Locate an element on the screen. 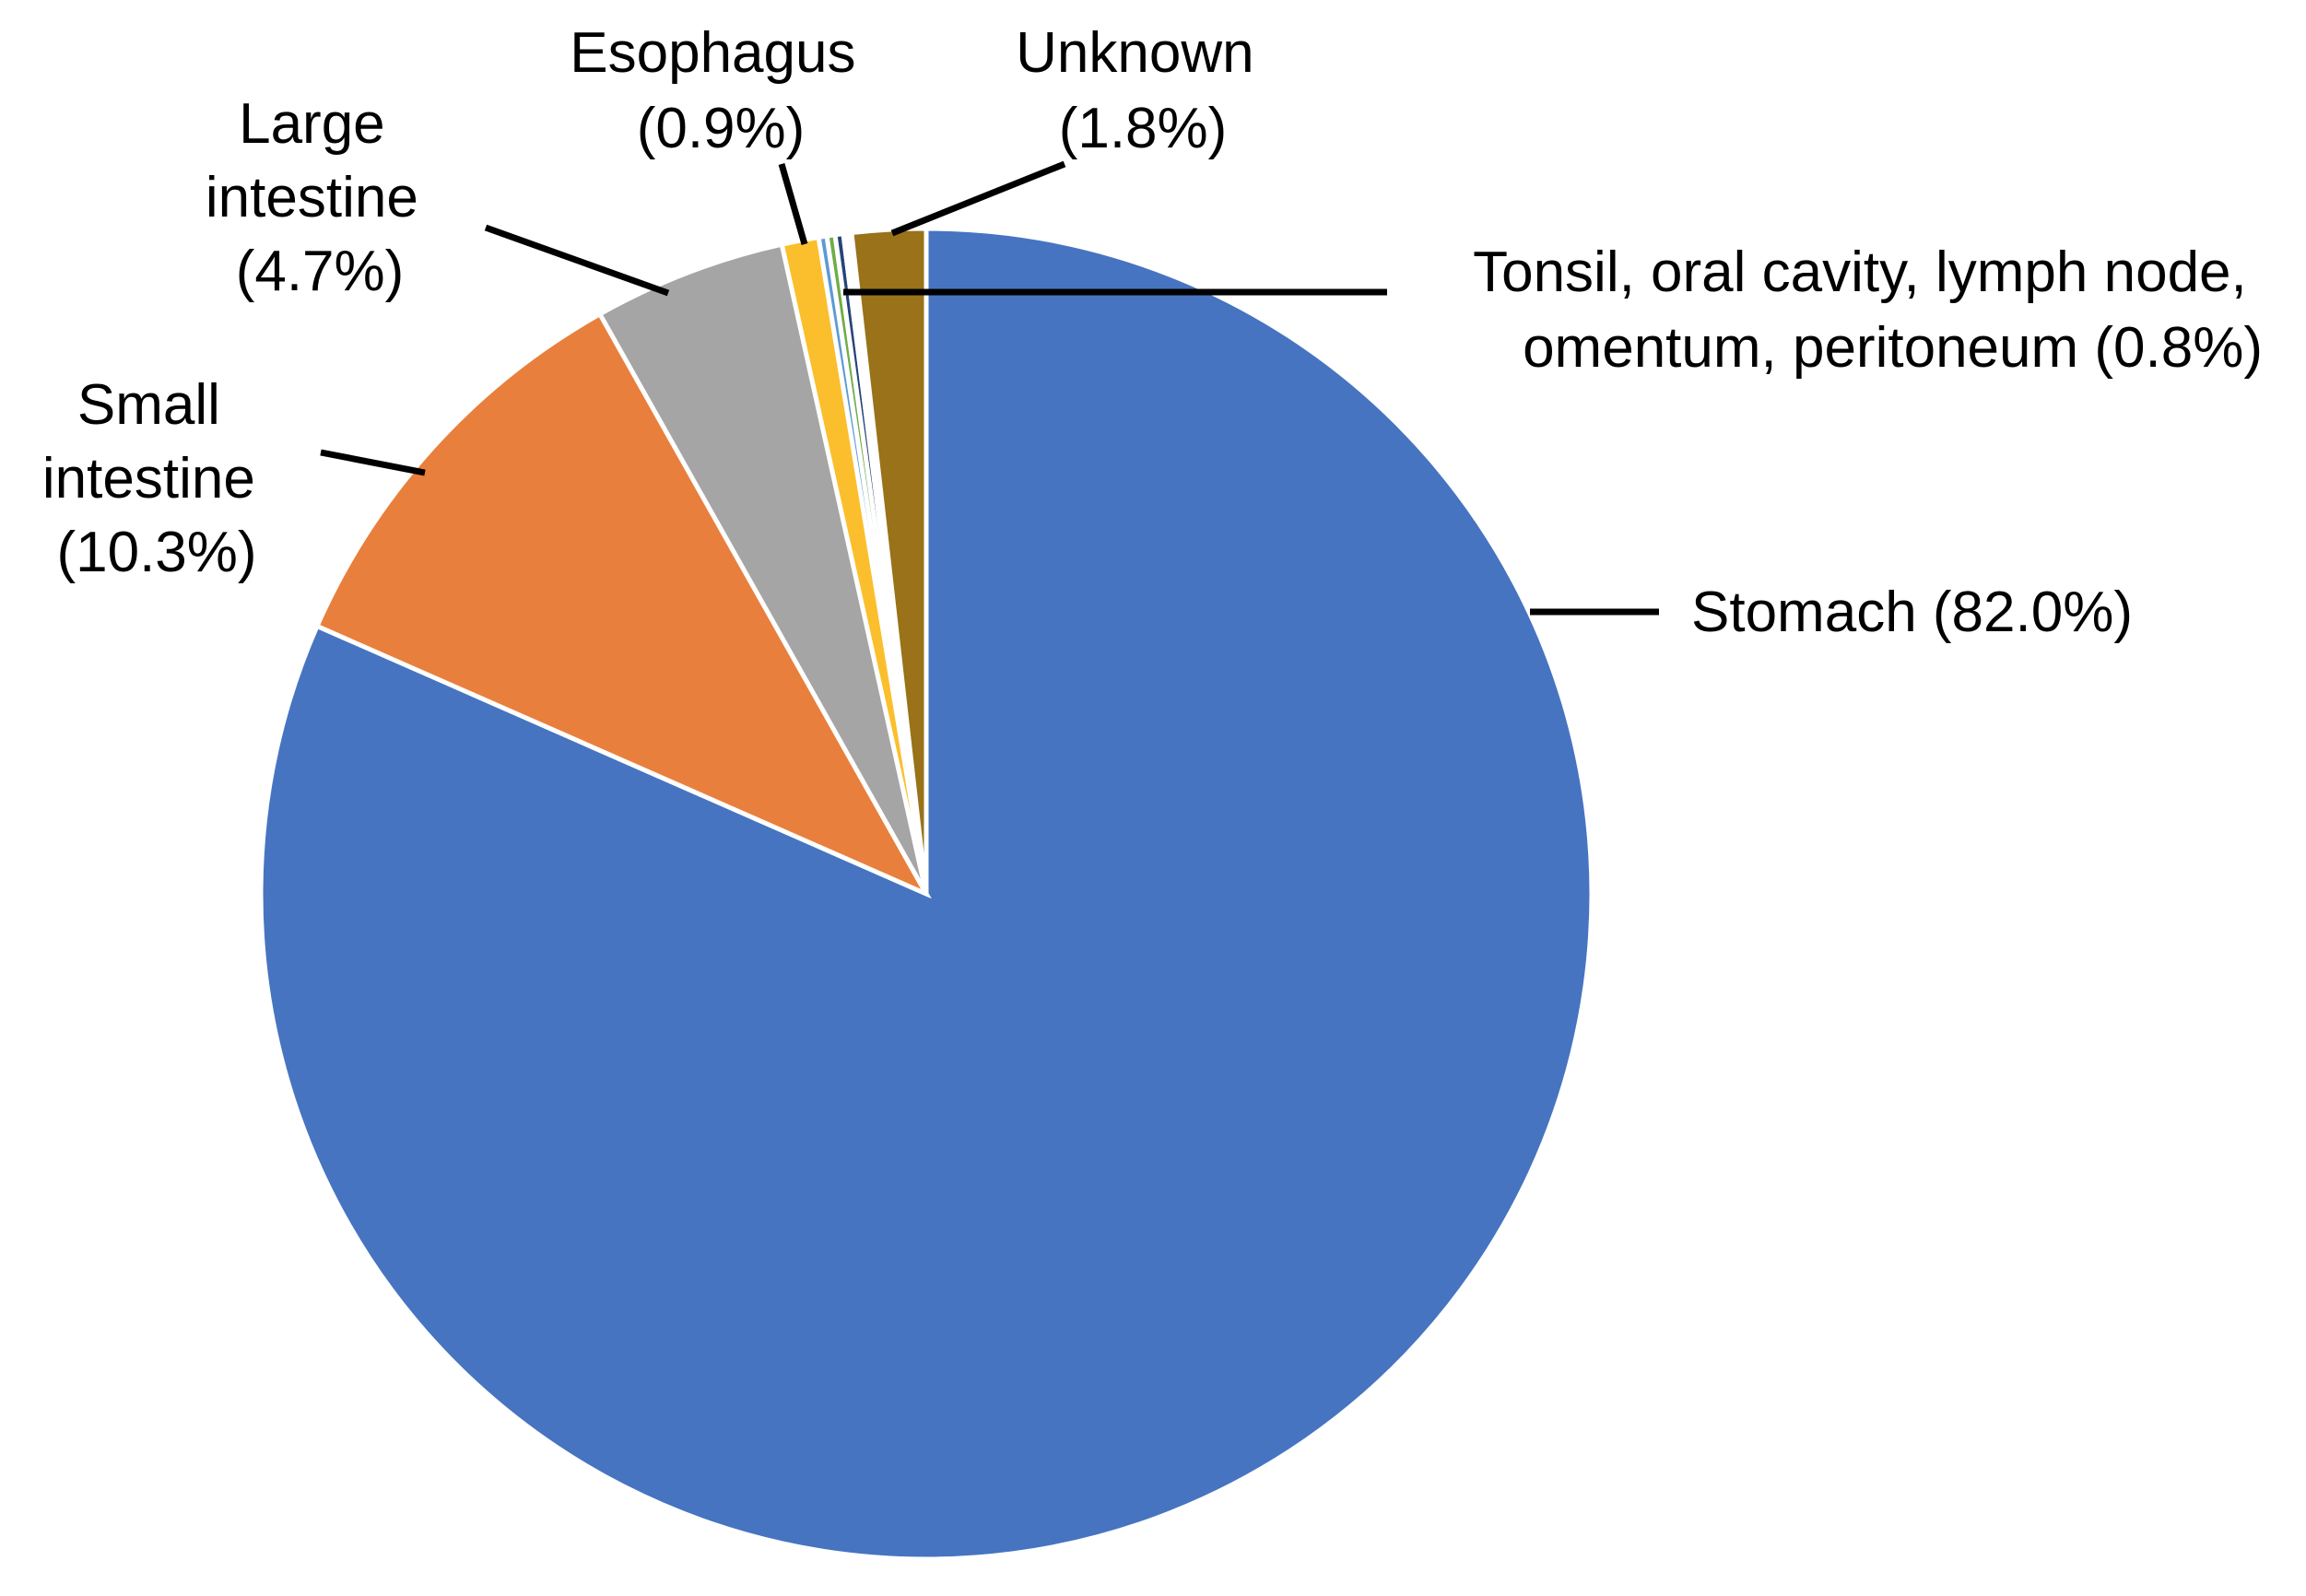 This screenshot has width=2306, height=1596. slice-label-line: omentum, peritoneum (0.8%) is located at coordinates (1893, 348).